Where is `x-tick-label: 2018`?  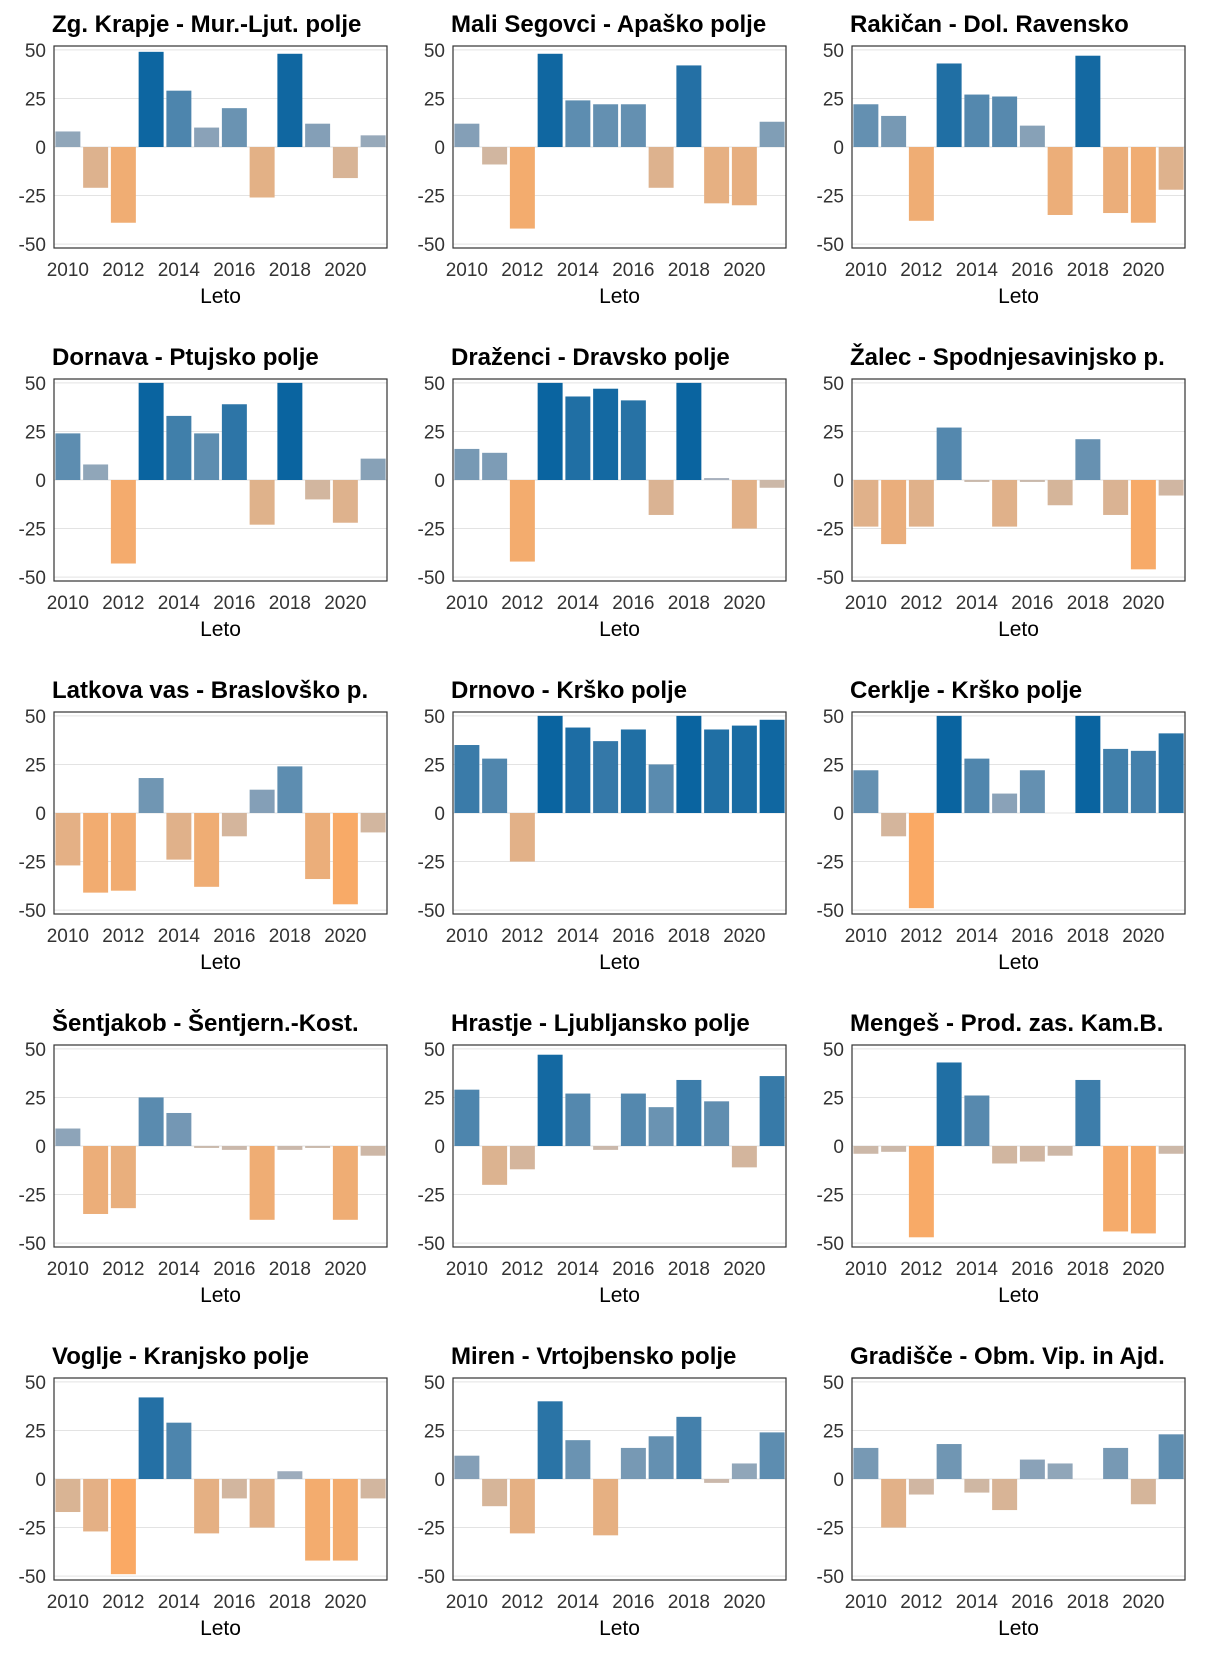
x-tick-label: 2018 is located at coordinates (290, 270).